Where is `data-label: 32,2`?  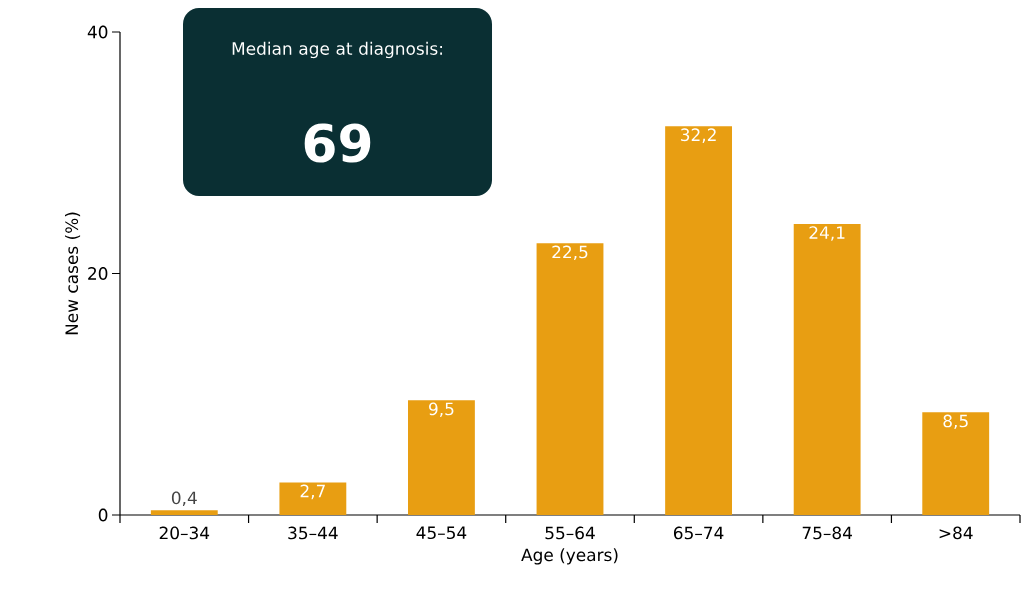 data-label: 32,2 is located at coordinates (698, 135).